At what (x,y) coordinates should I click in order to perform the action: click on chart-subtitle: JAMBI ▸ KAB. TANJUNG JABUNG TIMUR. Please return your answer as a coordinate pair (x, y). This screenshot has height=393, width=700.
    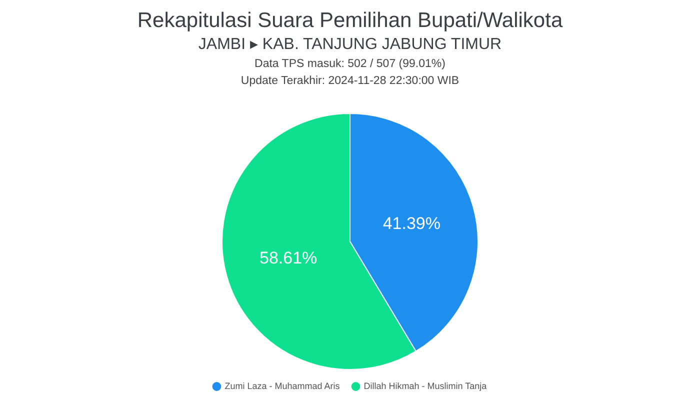
    Looking at the image, I should click on (350, 45).